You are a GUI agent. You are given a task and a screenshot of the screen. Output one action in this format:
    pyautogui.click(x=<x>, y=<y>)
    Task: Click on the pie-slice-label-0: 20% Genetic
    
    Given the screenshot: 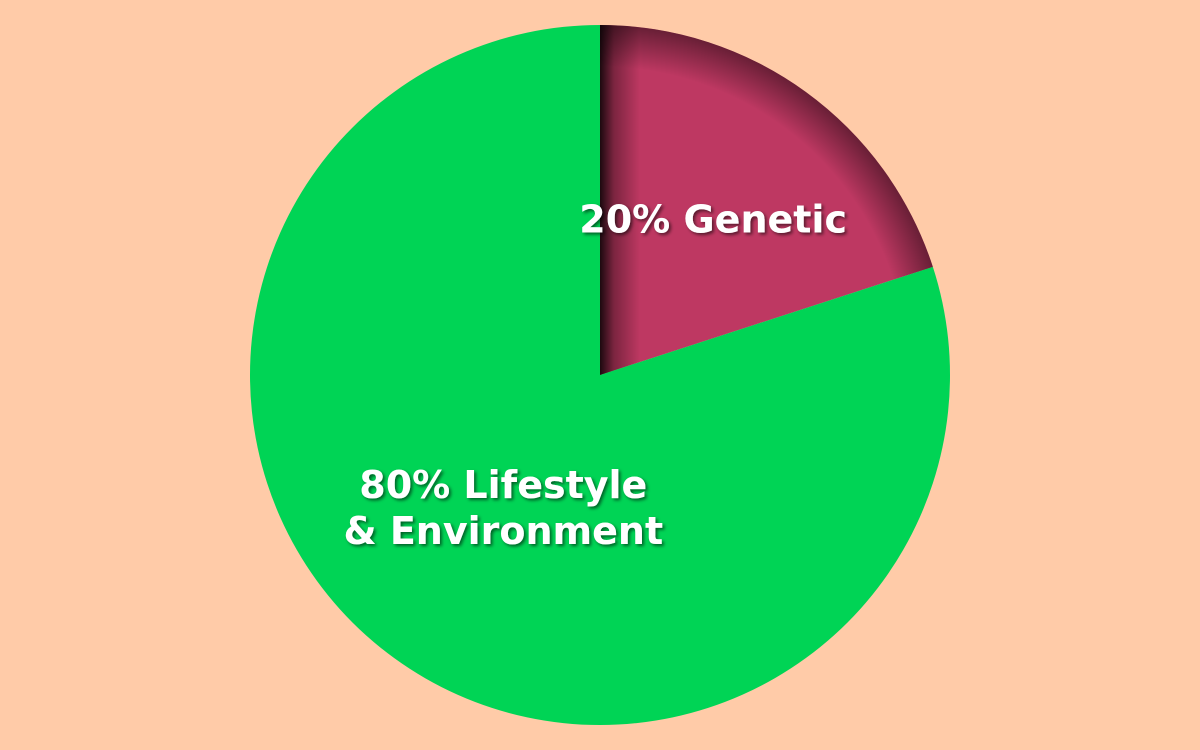 What is the action you would take?
    pyautogui.click(x=713, y=219)
    